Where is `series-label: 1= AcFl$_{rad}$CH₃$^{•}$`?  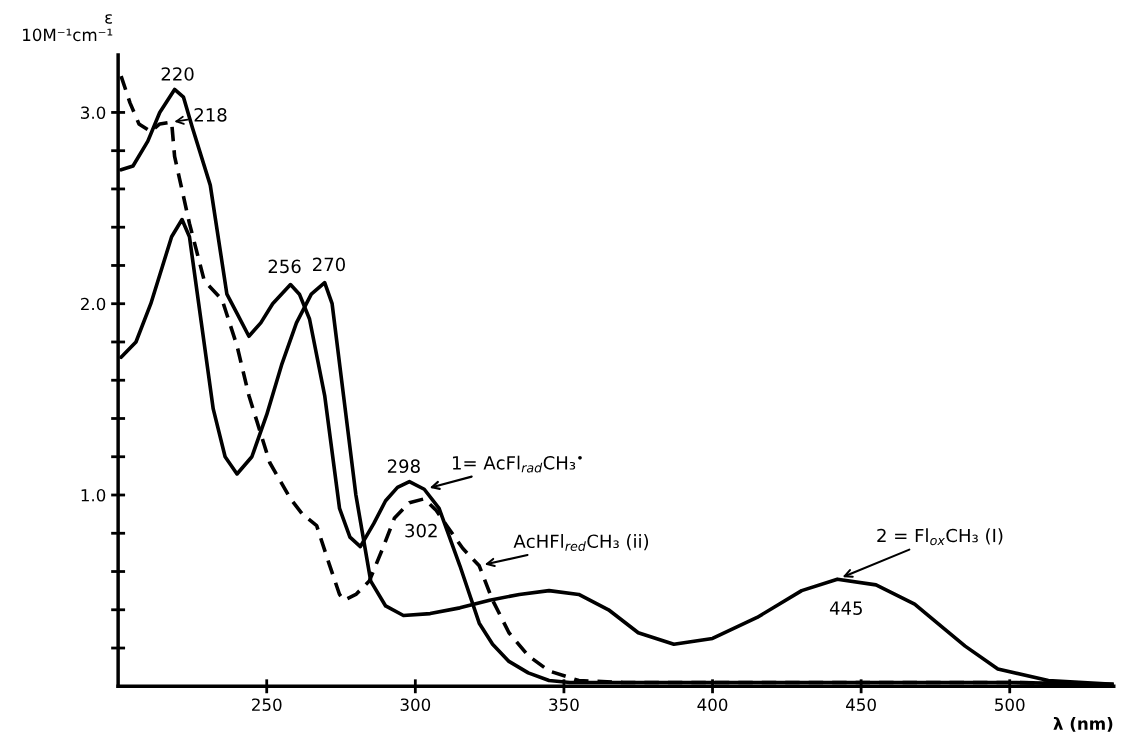 series-label: 1= AcFl$_{rad}$CH₃$^{•}$ is located at coordinates (517, 464).